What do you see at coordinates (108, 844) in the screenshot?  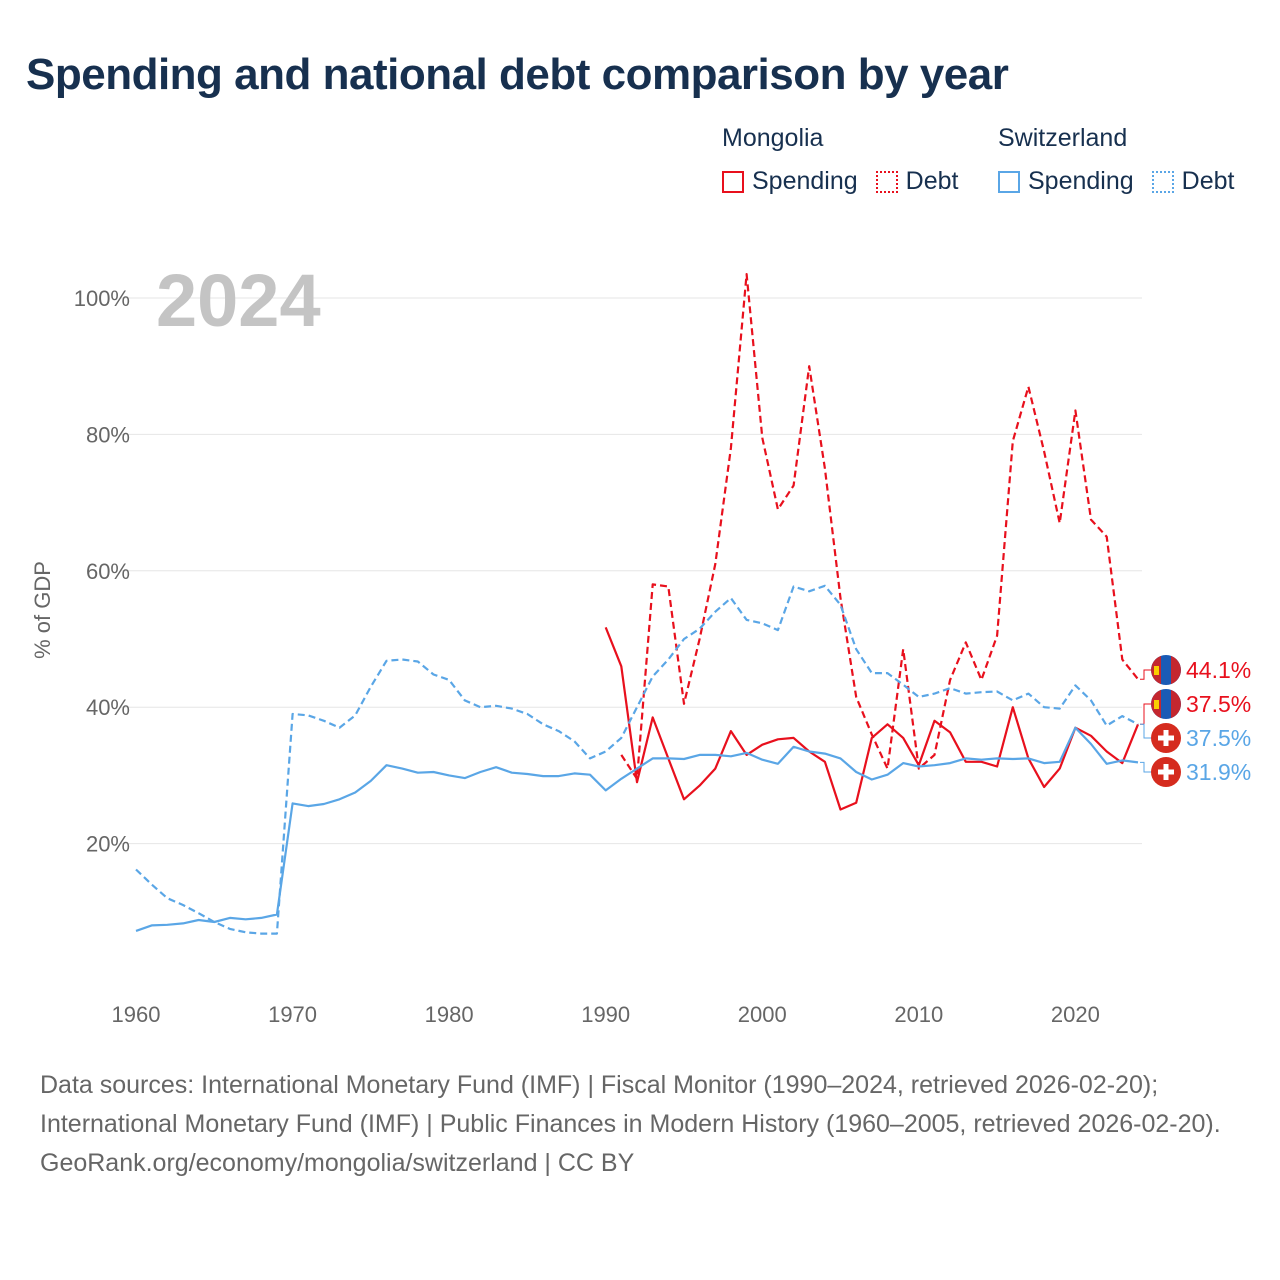 I see `y-tick-label: 20%` at bounding box center [108, 844].